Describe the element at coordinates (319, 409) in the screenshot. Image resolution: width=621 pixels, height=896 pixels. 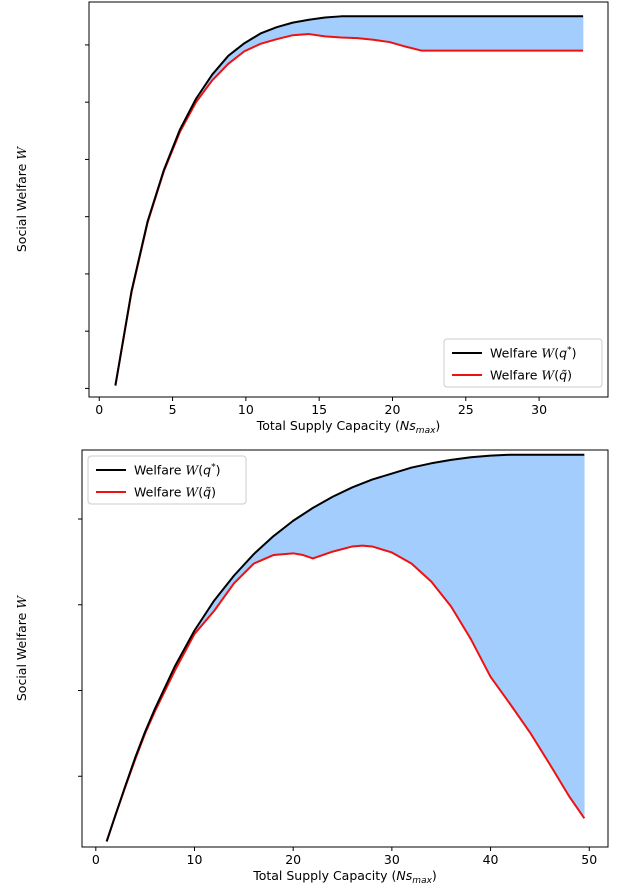
I see `x-tick-label: 15` at that location.